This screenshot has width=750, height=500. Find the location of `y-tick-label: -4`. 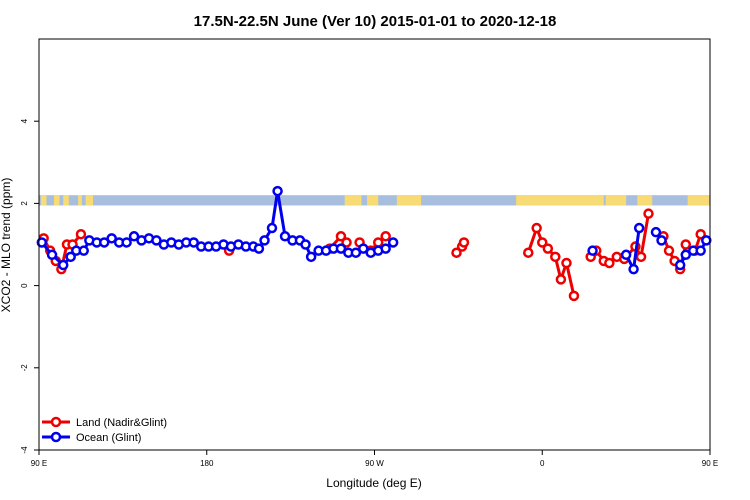

y-tick-label: -4 is located at coordinates (24, 450).